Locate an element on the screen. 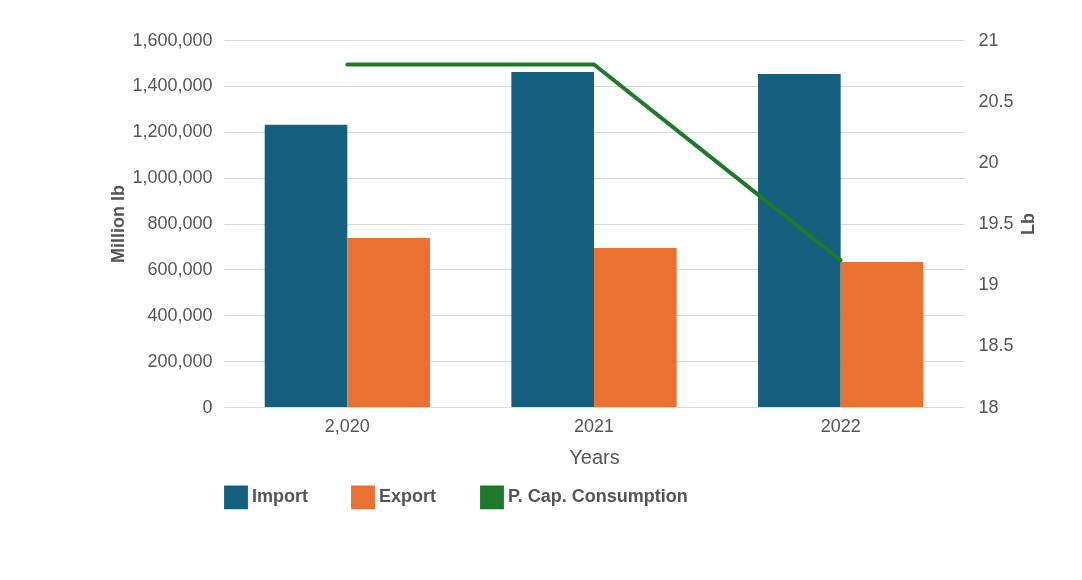 This screenshot has height=580, width=1082. y-axis-title: Million lb is located at coordinates (118, 224).